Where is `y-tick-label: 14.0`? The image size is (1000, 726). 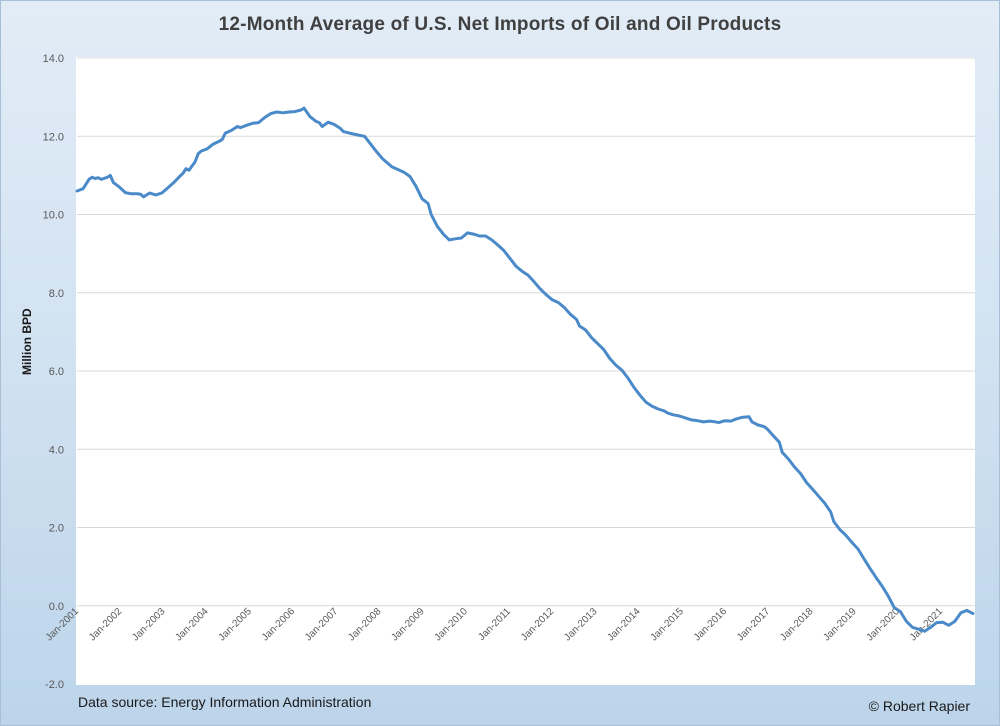
y-tick-label: 14.0 is located at coordinates (53, 59).